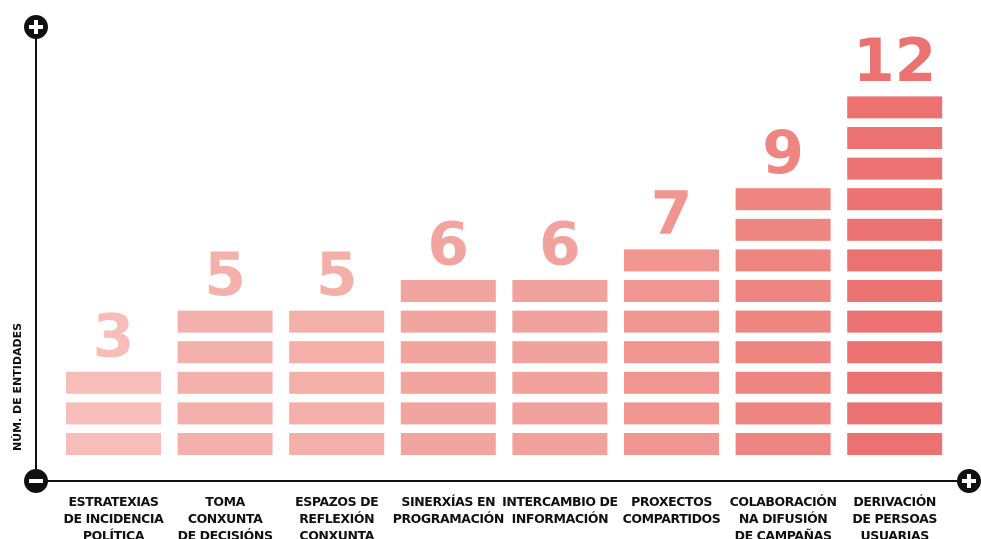 This screenshot has height=539, width=981. I want to click on x-tick-label: COLABORACIÓN NA DIFUSIÓN DE CAMPAÑAS, so click(783, 516).